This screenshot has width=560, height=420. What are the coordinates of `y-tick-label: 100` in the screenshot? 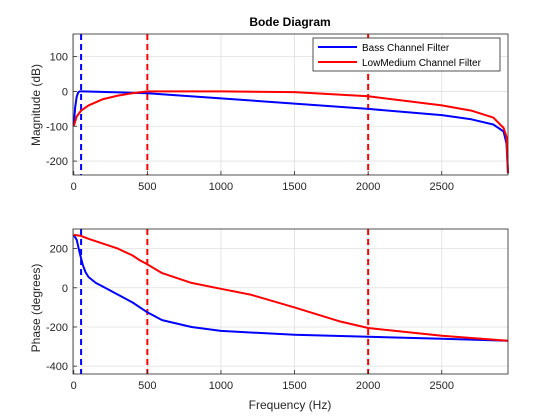 It's located at (59, 58).